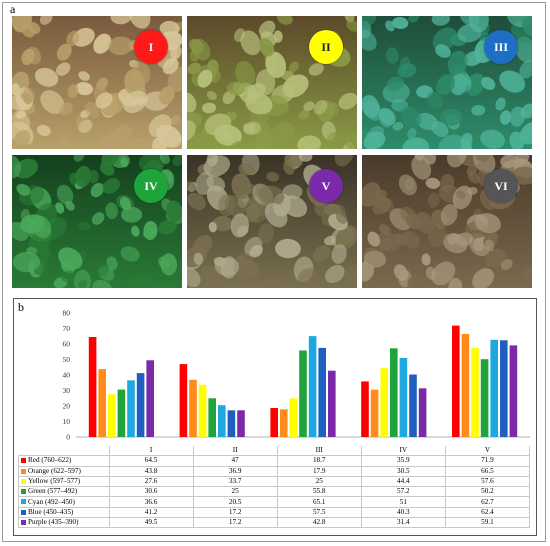 This screenshot has width=550, height=546. What do you see at coordinates (487, 451) in the screenshot?
I see `table-category-header: V` at bounding box center [487, 451].